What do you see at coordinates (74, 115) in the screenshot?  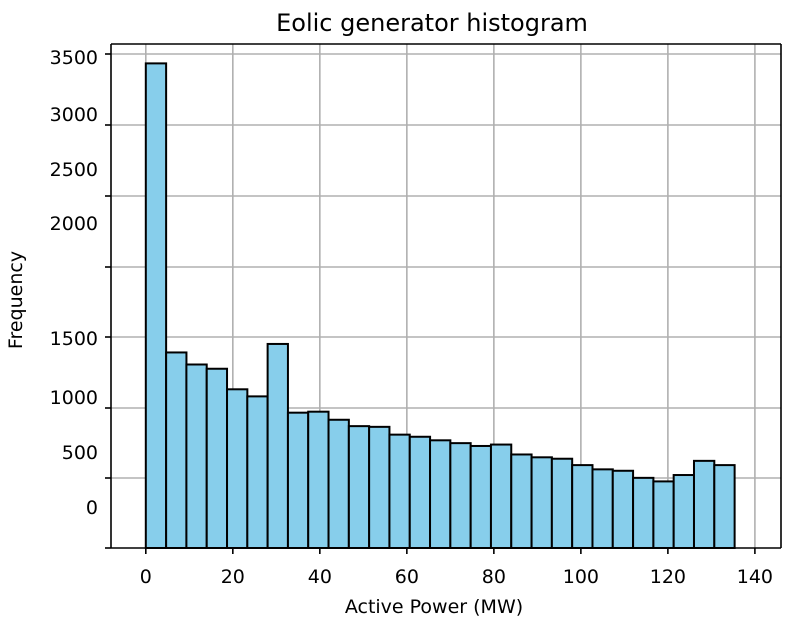 I see `y-tick-label: 3000` at bounding box center [74, 115].